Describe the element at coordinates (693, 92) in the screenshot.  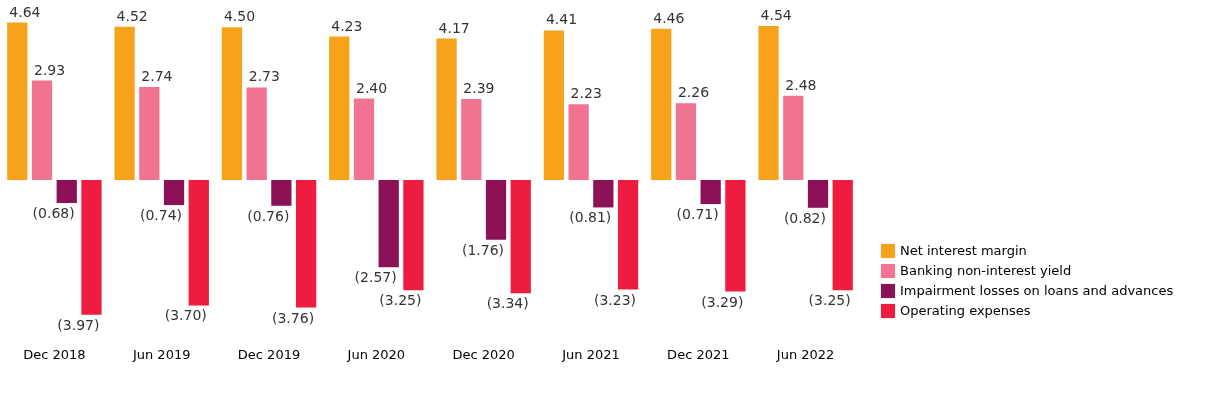
I see `data-label: 2.26` at that location.